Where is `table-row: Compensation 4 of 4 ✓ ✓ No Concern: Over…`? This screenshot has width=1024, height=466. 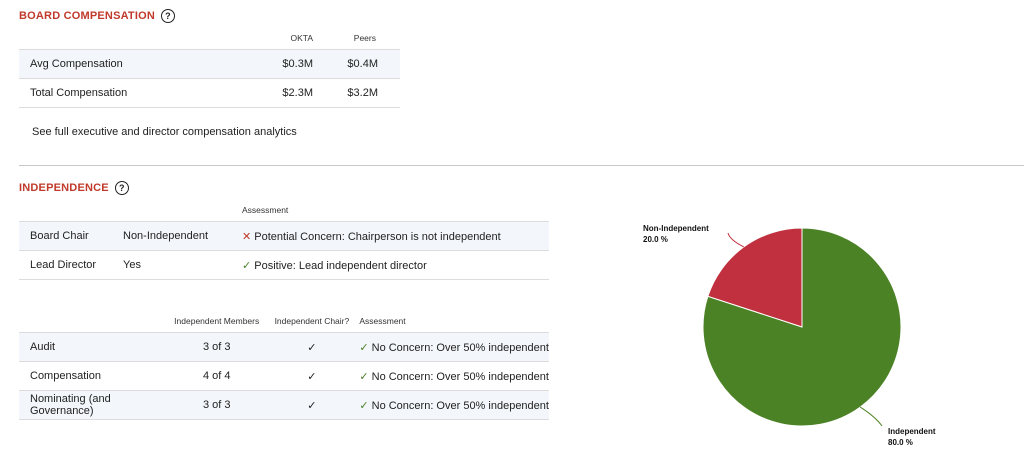 table-row: Compensation 4 of 4 ✓ ✓ No Concern: Over… is located at coordinates (284, 376).